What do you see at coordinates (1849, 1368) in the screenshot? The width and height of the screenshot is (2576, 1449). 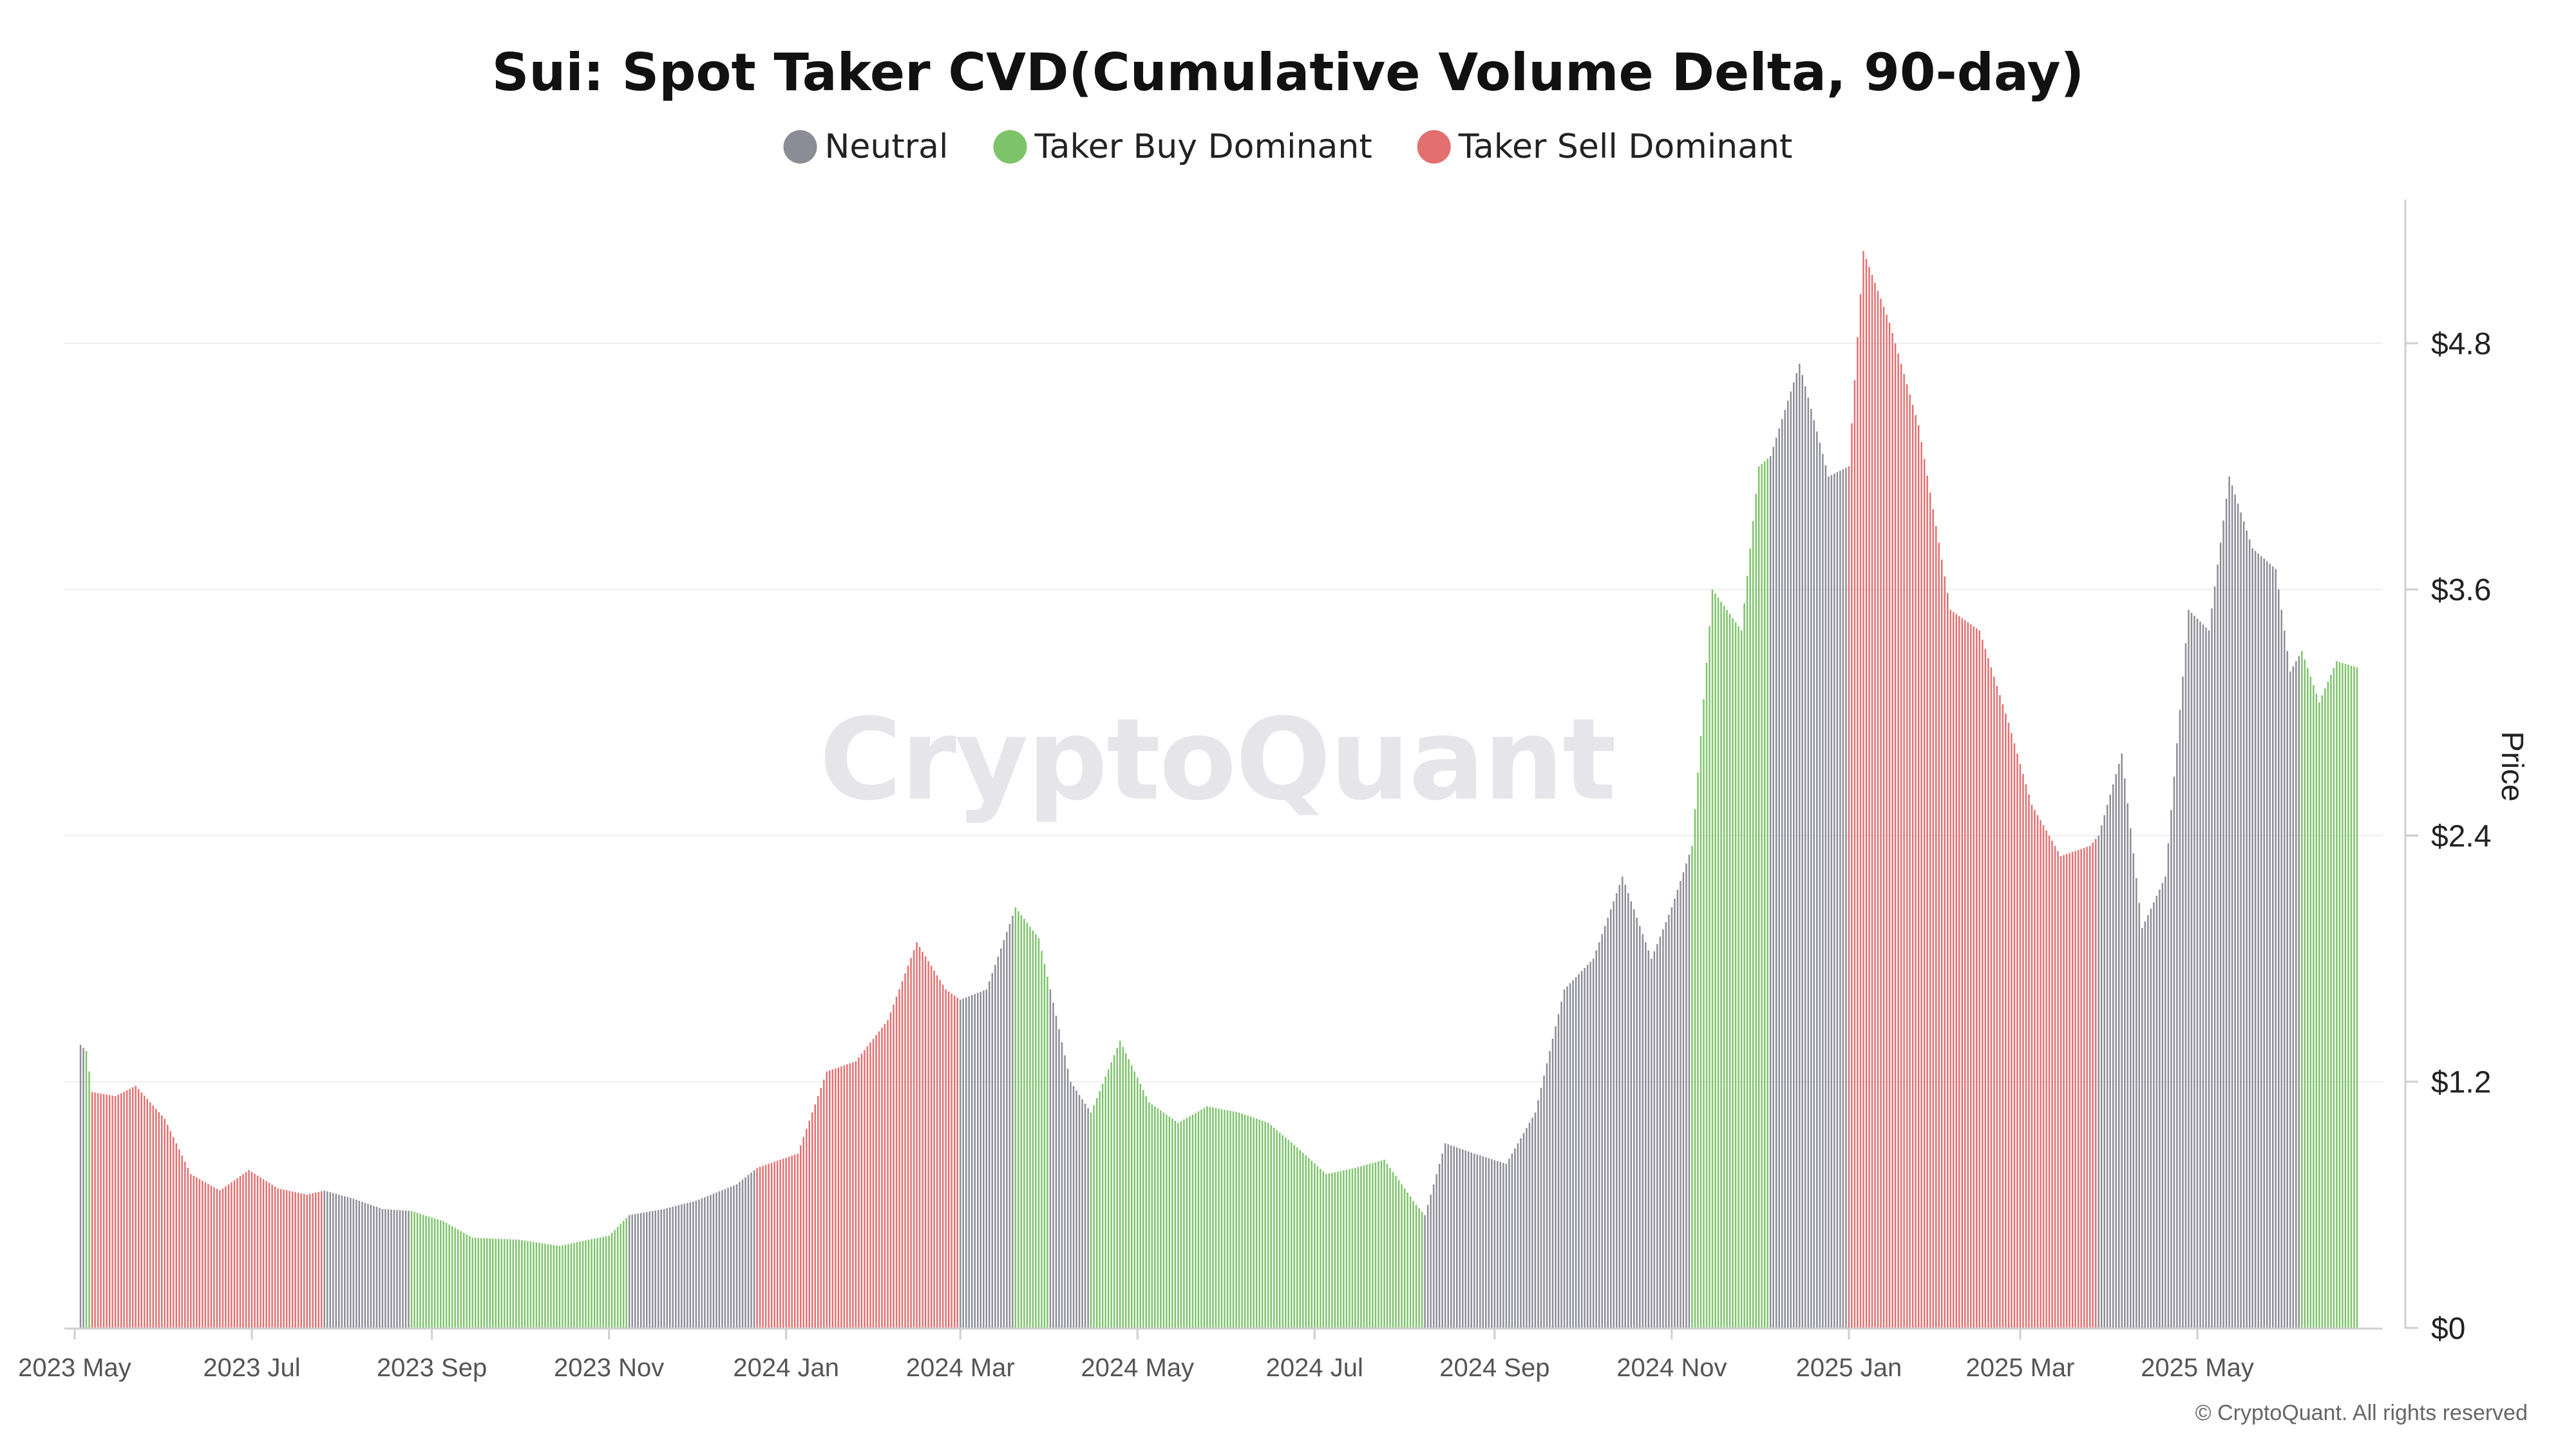 I see `x-tick-label: 2025 Jan` at bounding box center [1849, 1368].